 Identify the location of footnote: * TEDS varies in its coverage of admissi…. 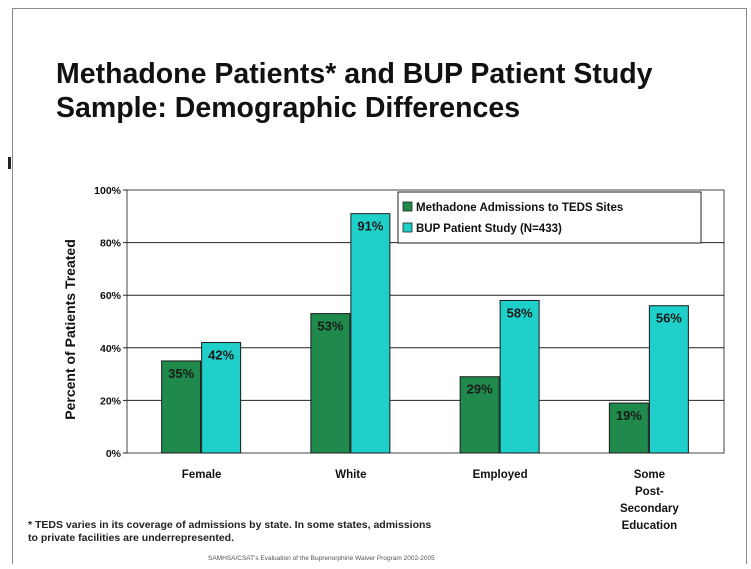
(229, 532).